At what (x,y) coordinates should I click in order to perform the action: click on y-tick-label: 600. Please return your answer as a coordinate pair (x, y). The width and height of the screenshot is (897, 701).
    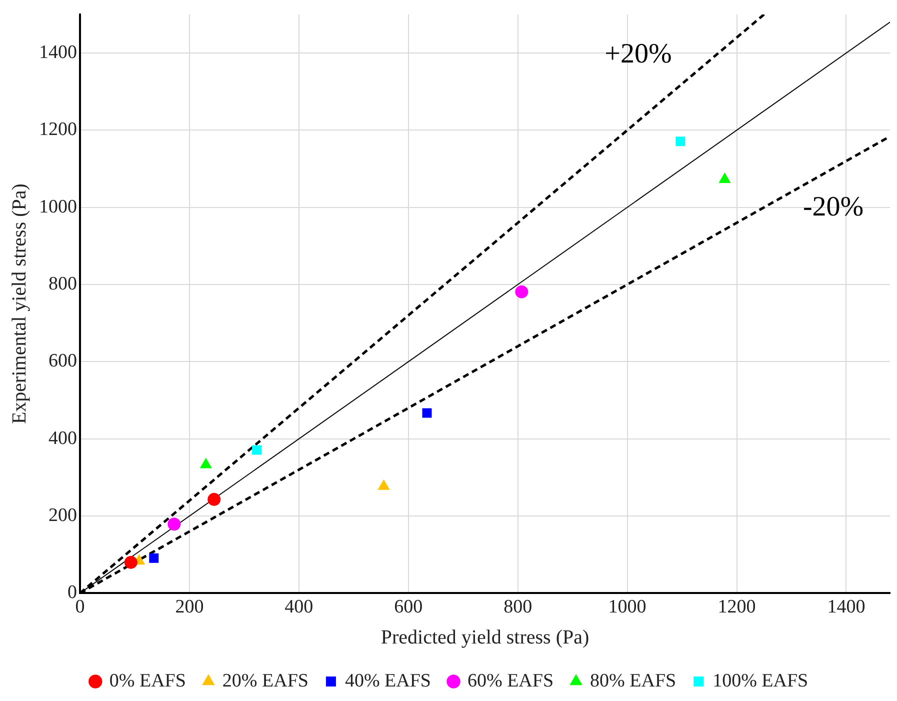
    Looking at the image, I should click on (62, 361).